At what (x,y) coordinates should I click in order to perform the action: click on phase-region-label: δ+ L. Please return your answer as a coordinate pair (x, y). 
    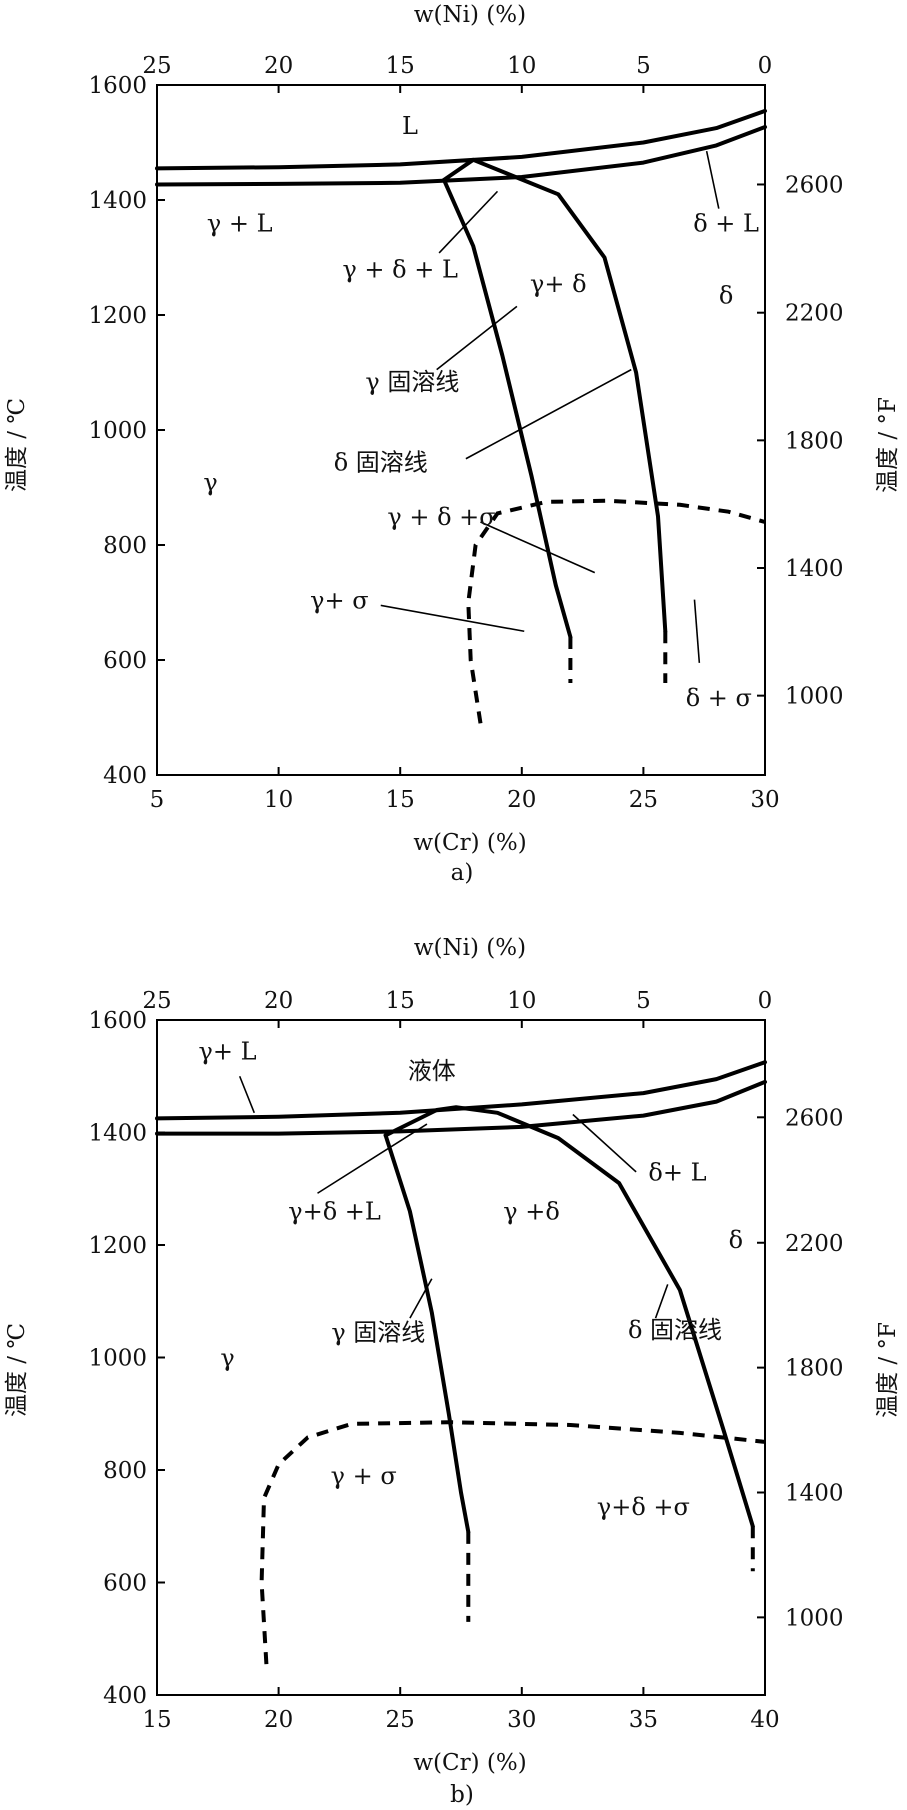
    Looking at the image, I should click on (677, 1172).